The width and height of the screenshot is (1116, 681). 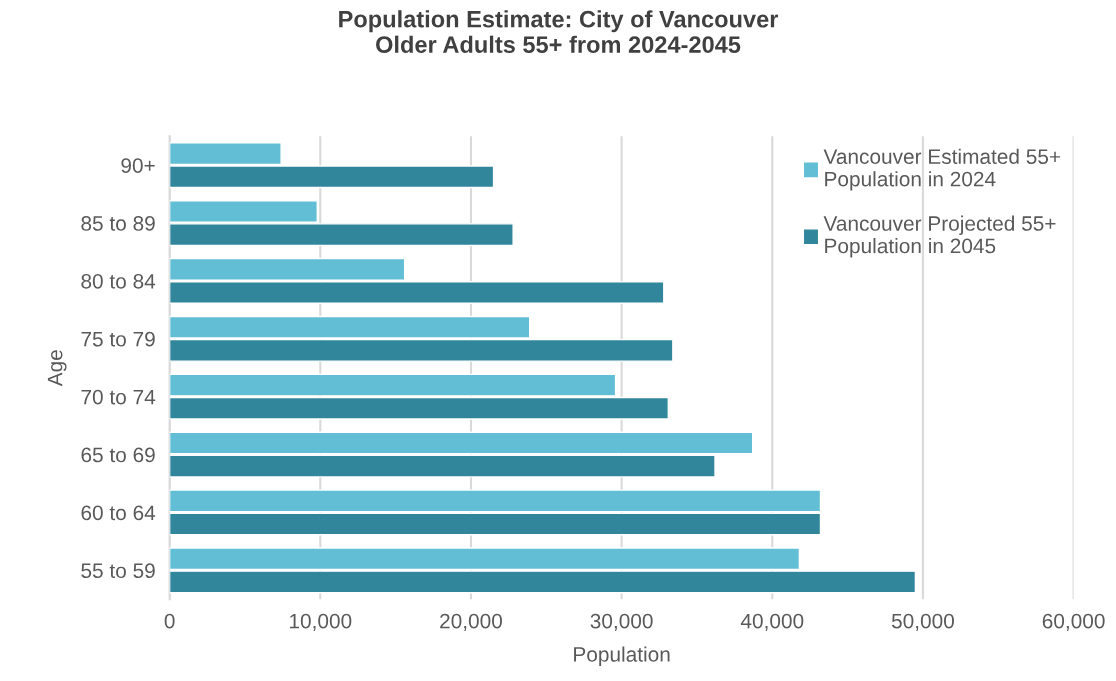 What do you see at coordinates (57, 368) in the screenshot?
I see `y-axis-title: Age` at bounding box center [57, 368].